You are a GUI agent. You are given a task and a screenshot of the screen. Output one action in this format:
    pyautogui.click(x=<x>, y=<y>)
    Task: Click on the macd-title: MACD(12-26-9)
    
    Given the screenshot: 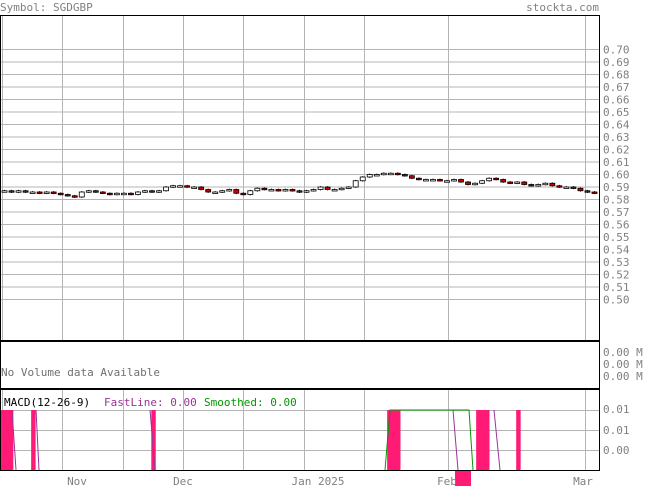 What is the action you would take?
    pyautogui.click(x=47, y=402)
    